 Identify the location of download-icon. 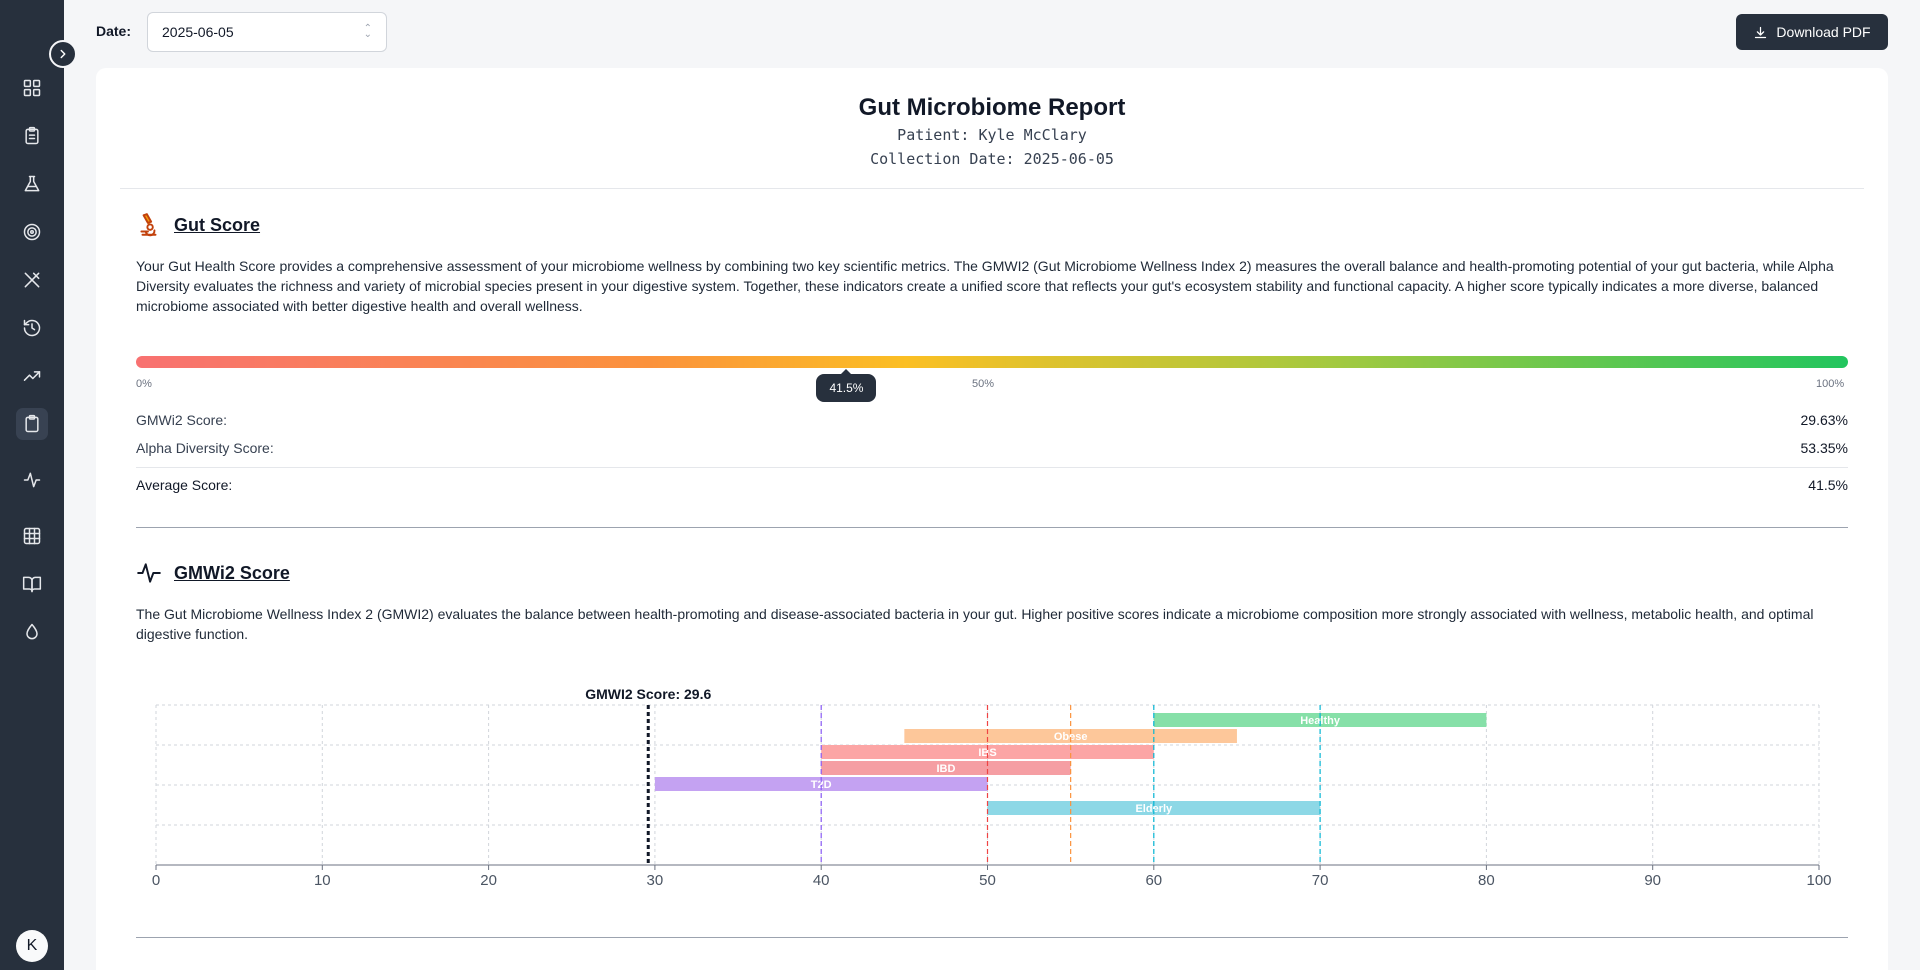
(1761, 32).